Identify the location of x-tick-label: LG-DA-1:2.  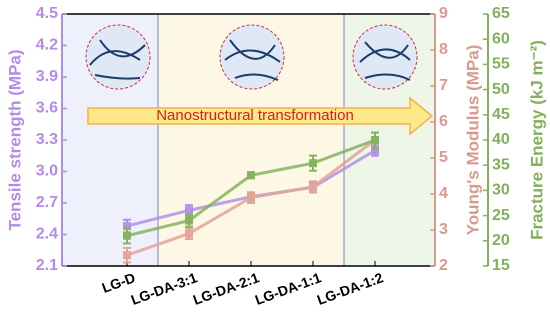
(350, 288).